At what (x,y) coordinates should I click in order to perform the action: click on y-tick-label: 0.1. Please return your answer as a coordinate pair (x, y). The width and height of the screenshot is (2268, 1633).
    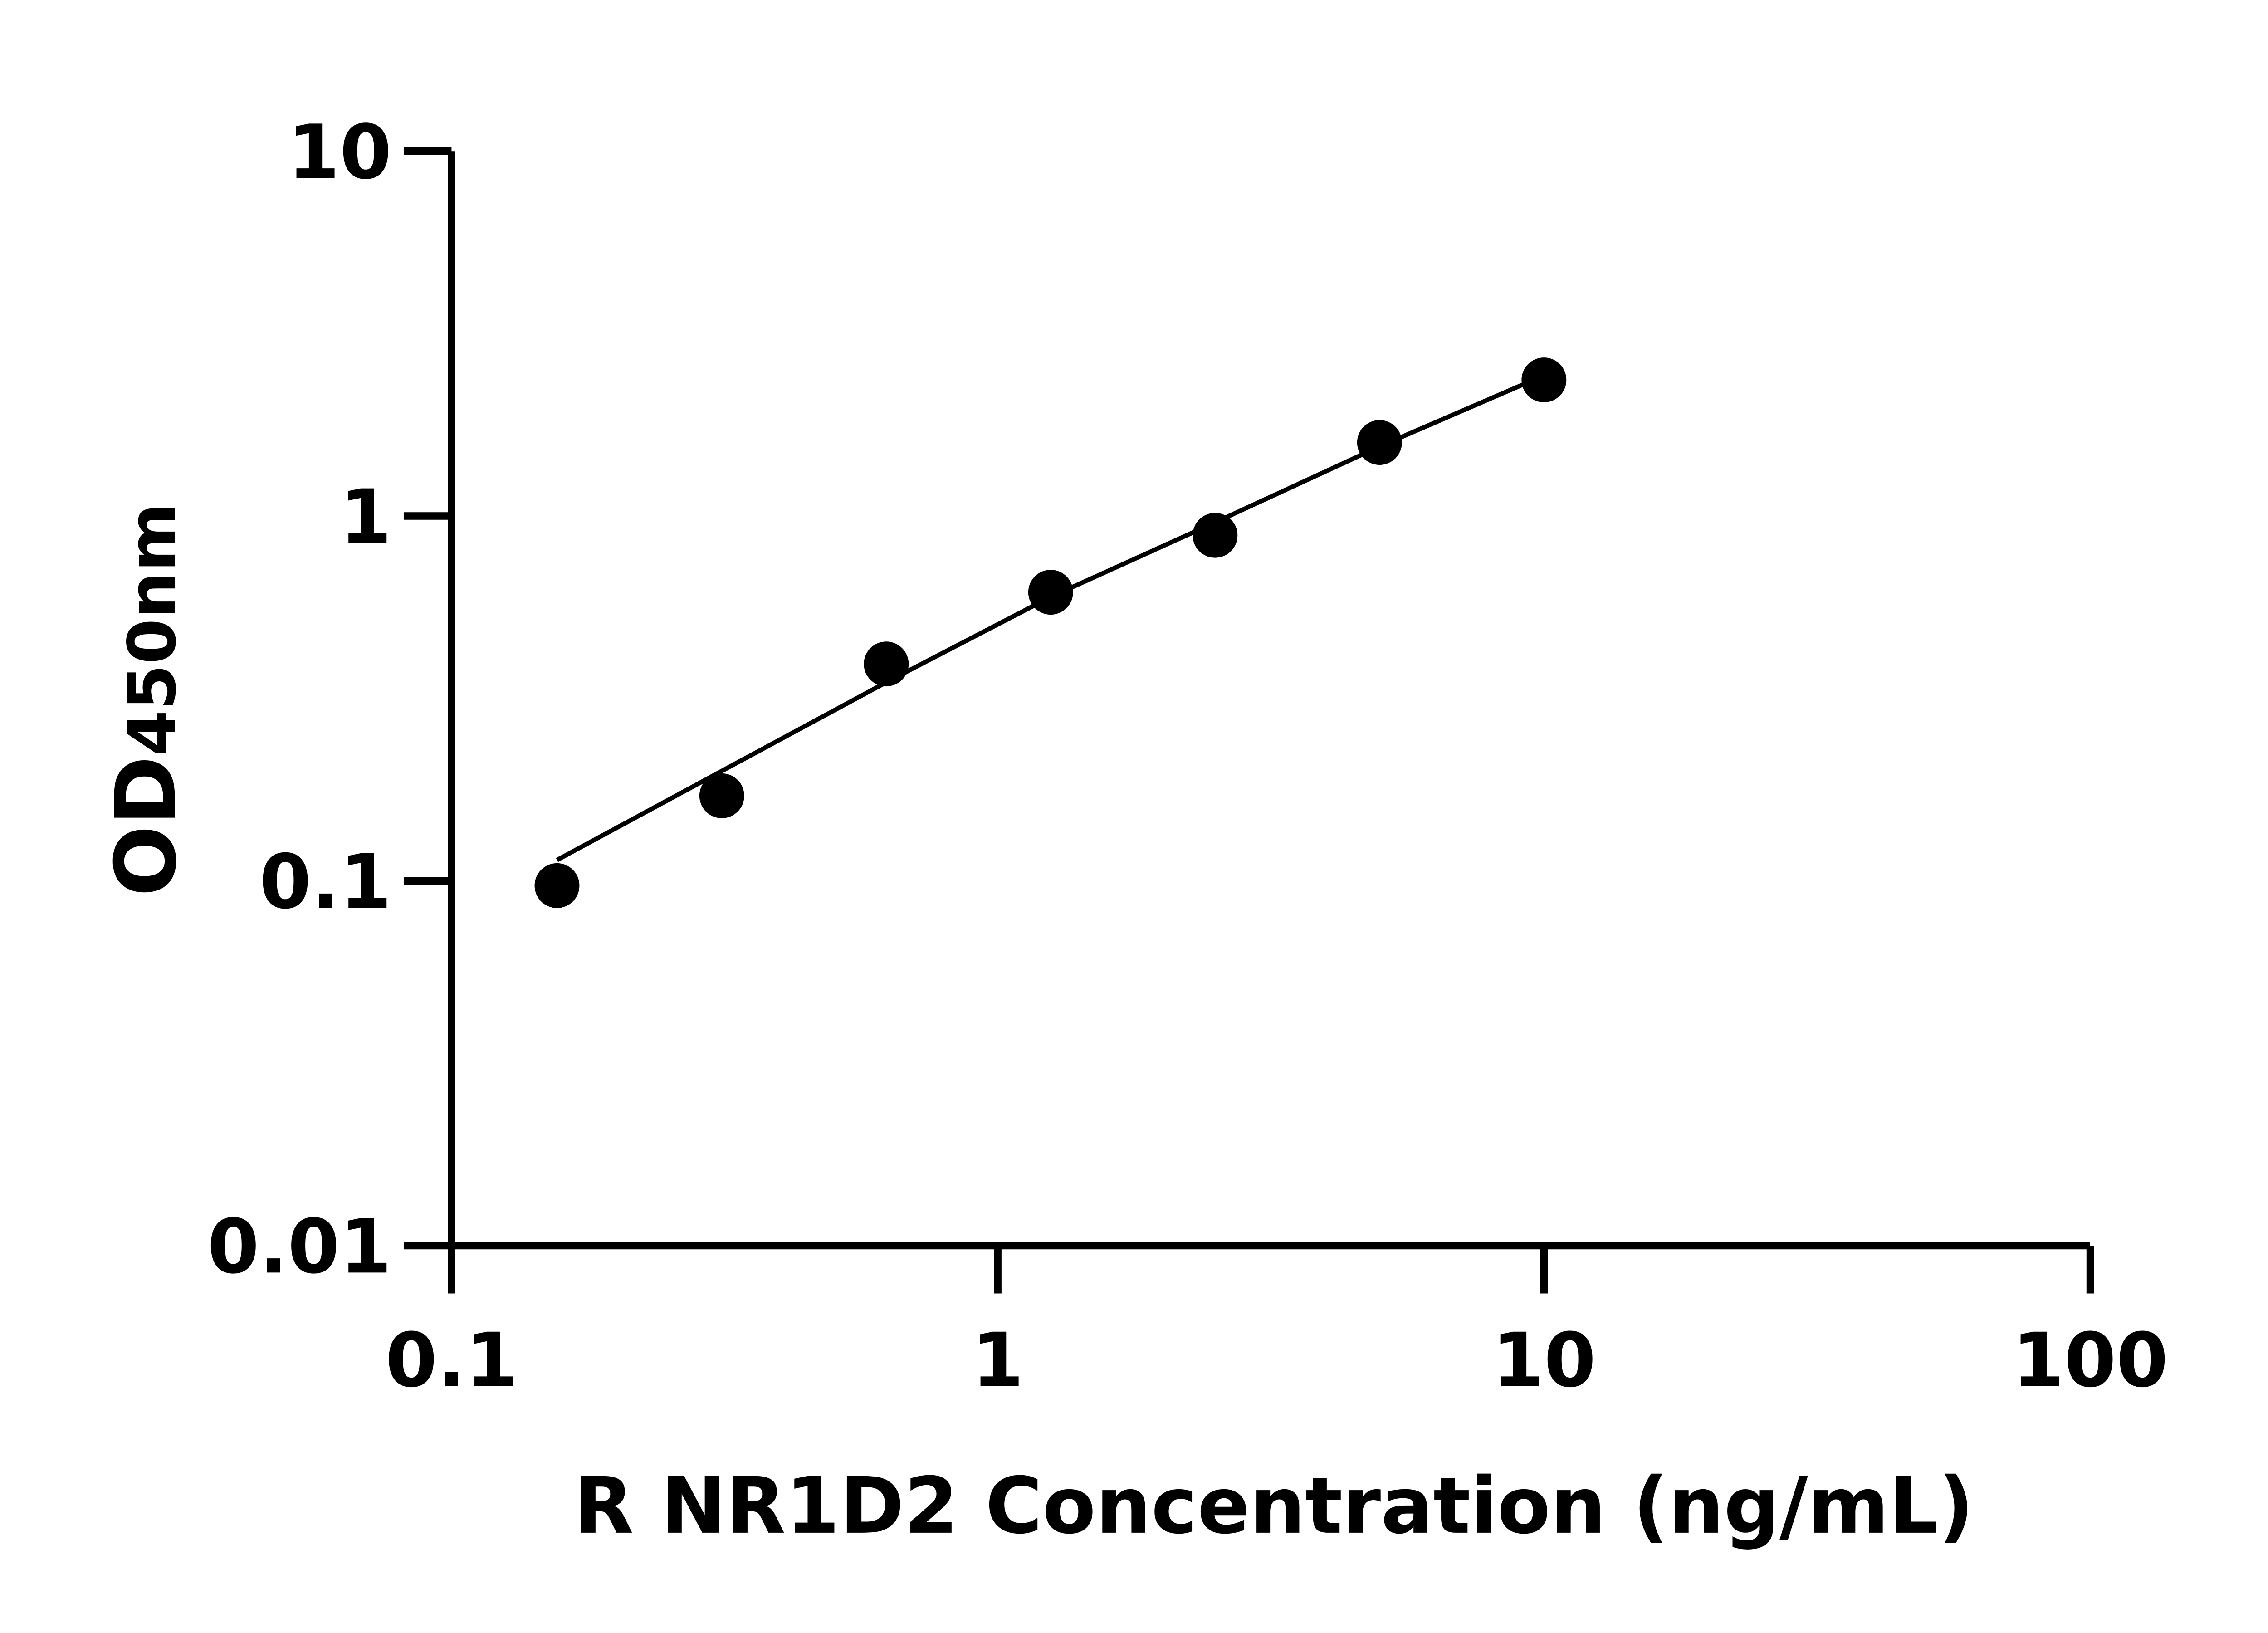
    Looking at the image, I should click on (325, 881).